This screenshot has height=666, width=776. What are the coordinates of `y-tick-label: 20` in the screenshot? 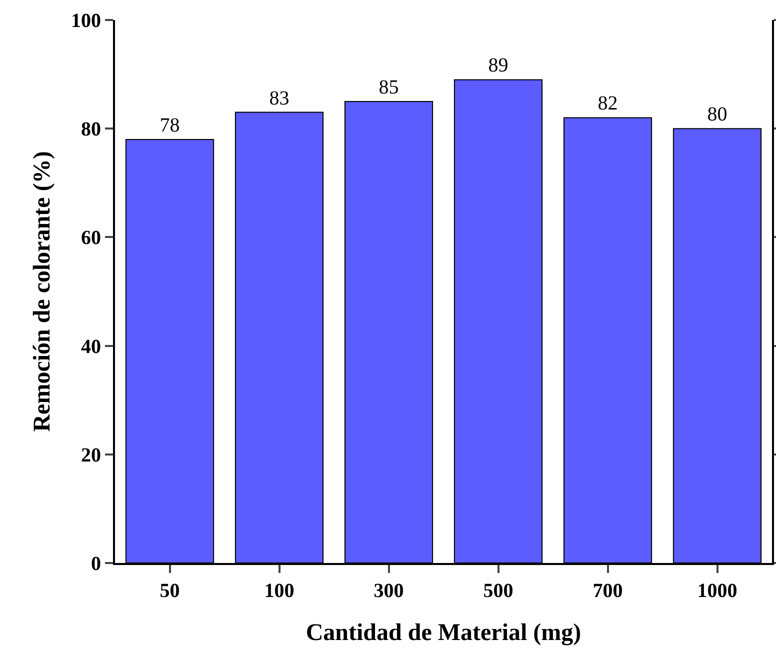 It's located at (91, 455).